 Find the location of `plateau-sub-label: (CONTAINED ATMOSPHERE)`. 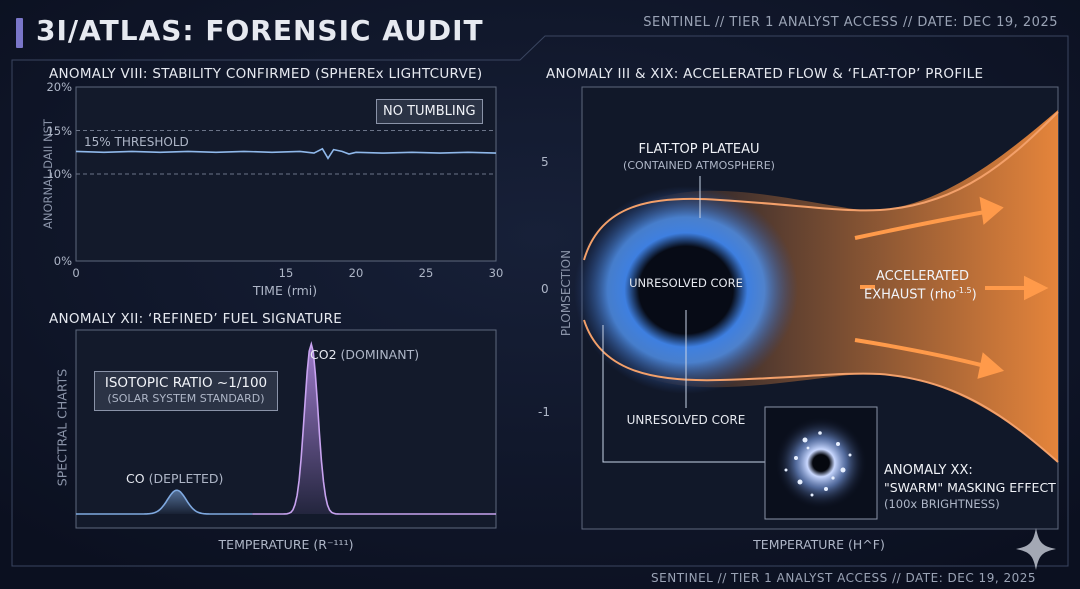

plateau-sub-label: (CONTAINED ATMOSPHERE) is located at coordinates (699, 165).